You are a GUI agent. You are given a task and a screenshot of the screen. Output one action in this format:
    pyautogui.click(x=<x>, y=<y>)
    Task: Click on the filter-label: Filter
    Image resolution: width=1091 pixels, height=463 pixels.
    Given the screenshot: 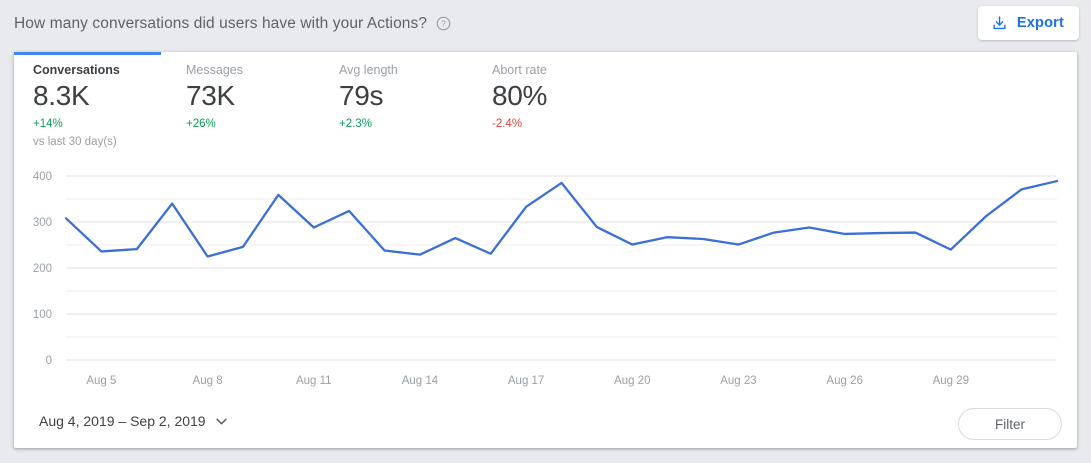 What is the action you would take?
    pyautogui.click(x=1010, y=424)
    